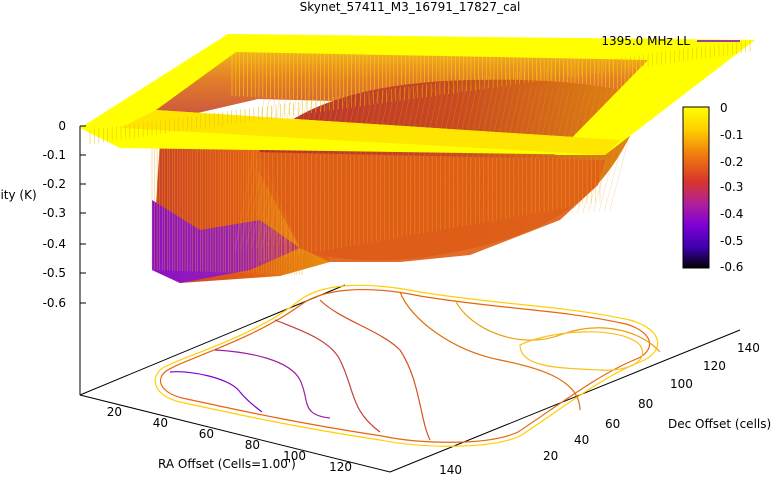  What do you see at coordinates (62, 126) in the screenshot?
I see `z-tick-label: 0` at bounding box center [62, 126].